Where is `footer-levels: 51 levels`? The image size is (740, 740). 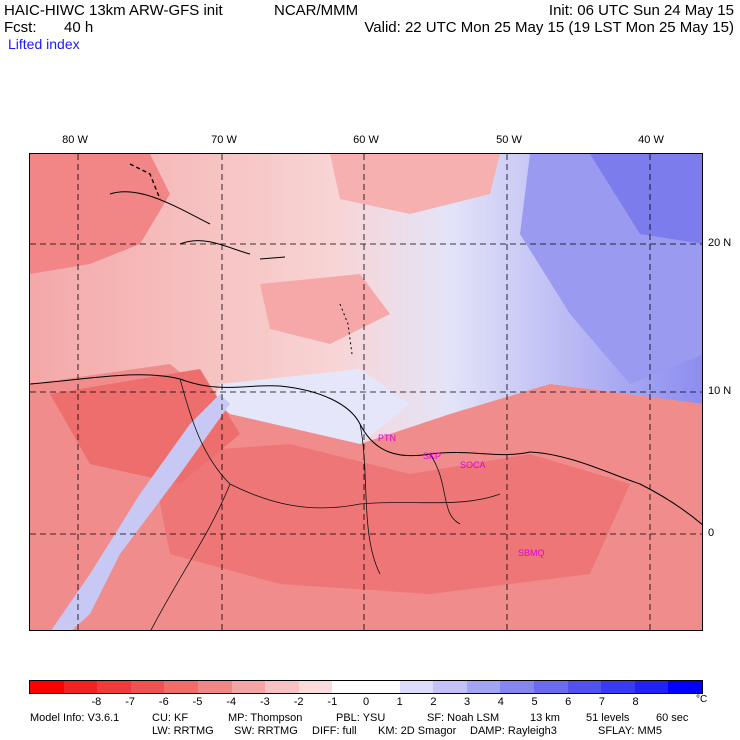
footer-levels: 51 levels is located at coordinates (608, 718).